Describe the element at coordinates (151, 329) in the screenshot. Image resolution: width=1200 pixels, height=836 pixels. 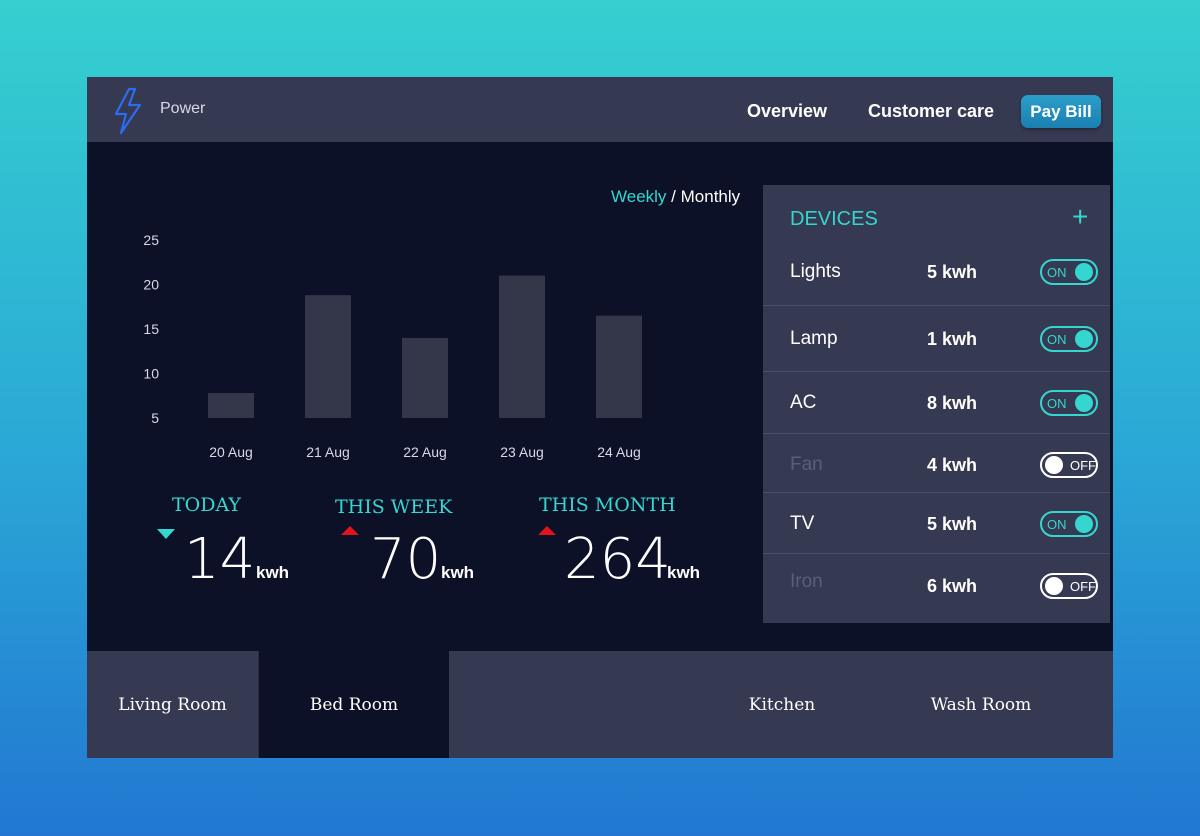
I see `y-tick-label: 15` at that location.